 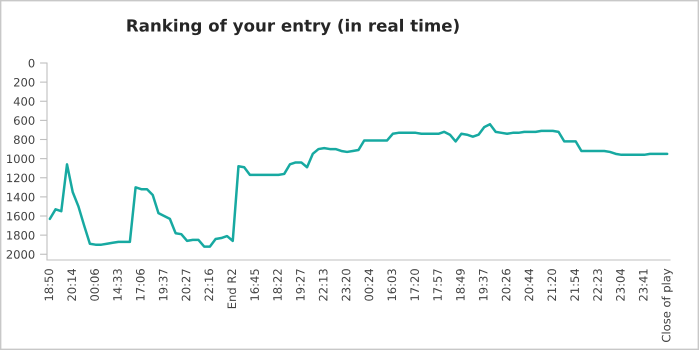 What do you see at coordinates (20, 159) in the screenshot?
I see `y-tick-label: 1000` at bounding box center [20, 159].